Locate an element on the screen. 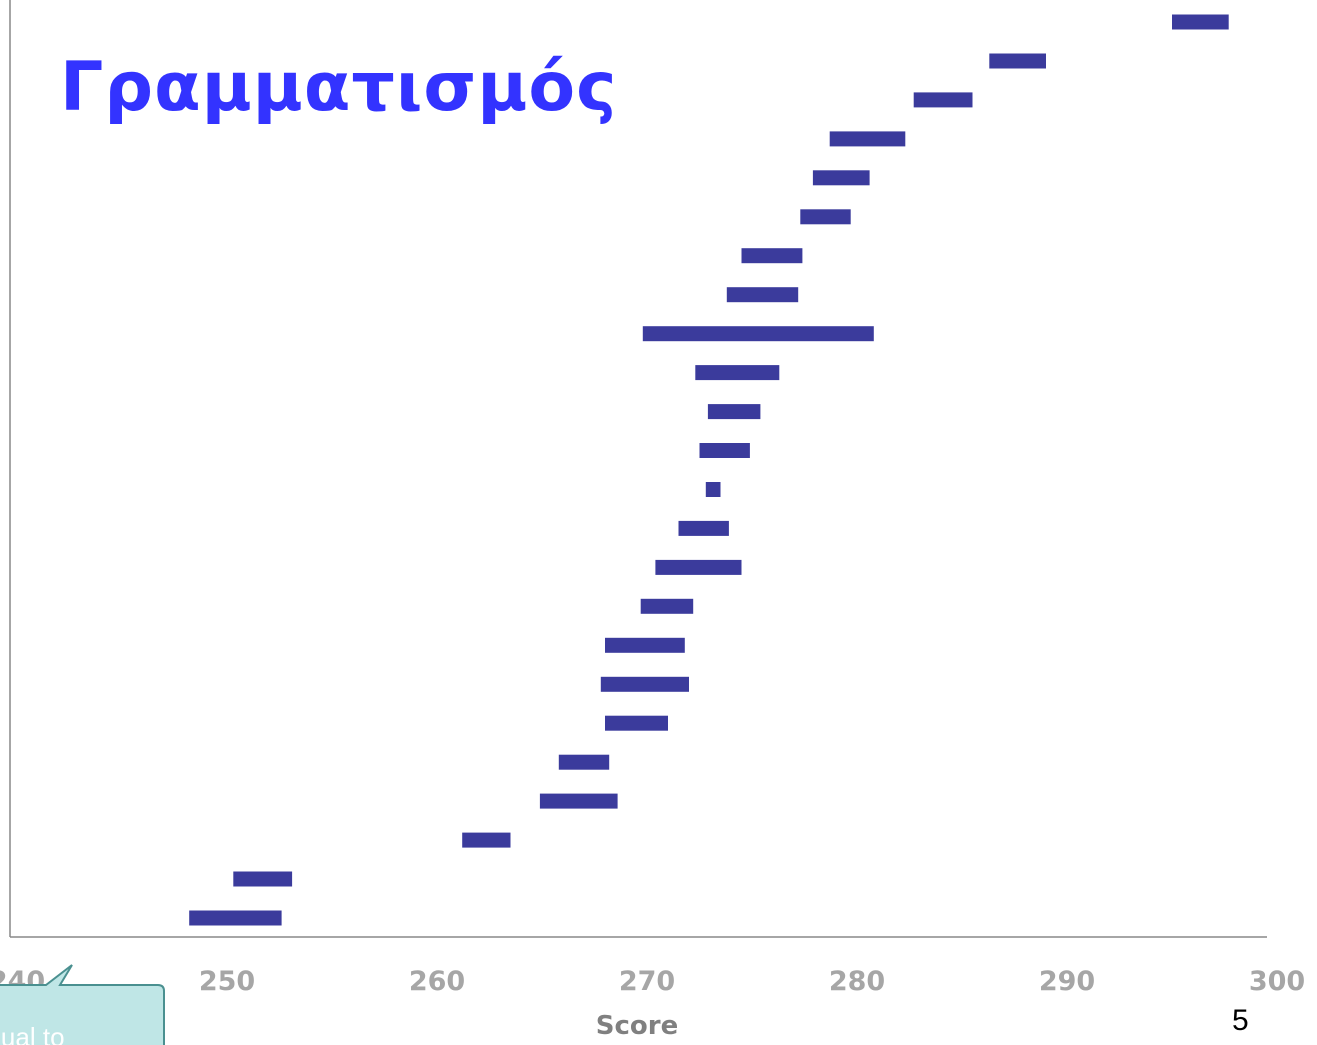  x-tick-labels: 240250260270280290300 is located at coordinates (652, 981).